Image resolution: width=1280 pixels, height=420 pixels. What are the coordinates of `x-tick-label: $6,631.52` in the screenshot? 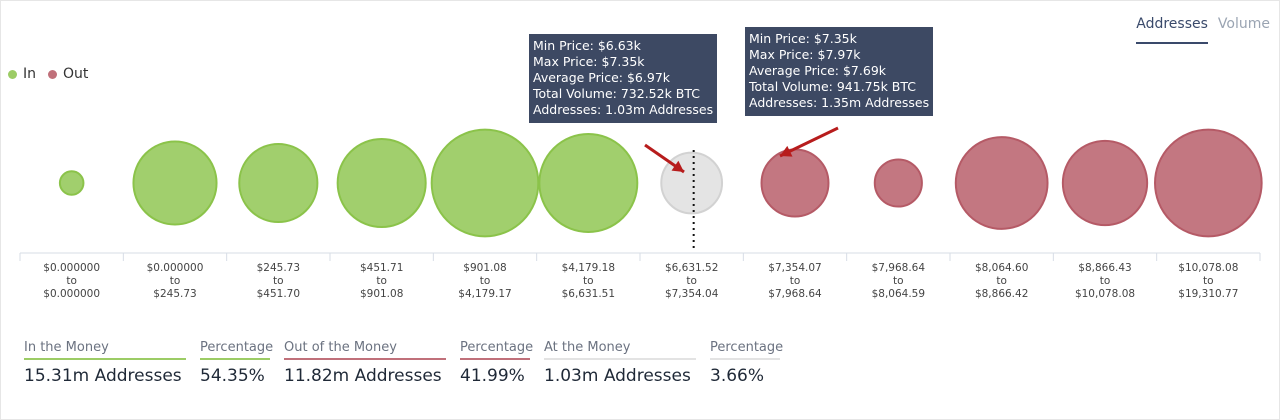 It's located at (691, 268).